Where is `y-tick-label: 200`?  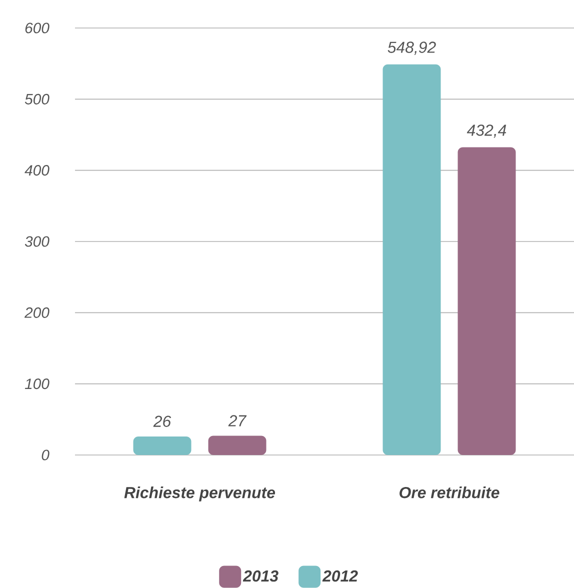 y-tick-label: 200 is located at coordinates (37, 312).